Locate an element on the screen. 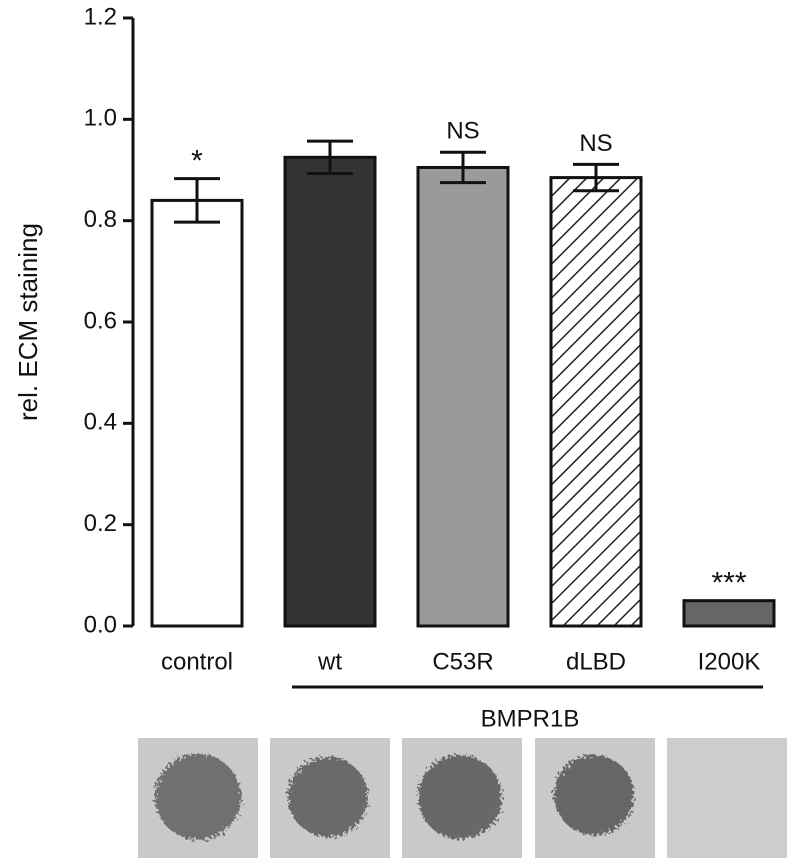 The image size is (797, 862). x-tick-label: I200K is located at coordinates (729, 661).